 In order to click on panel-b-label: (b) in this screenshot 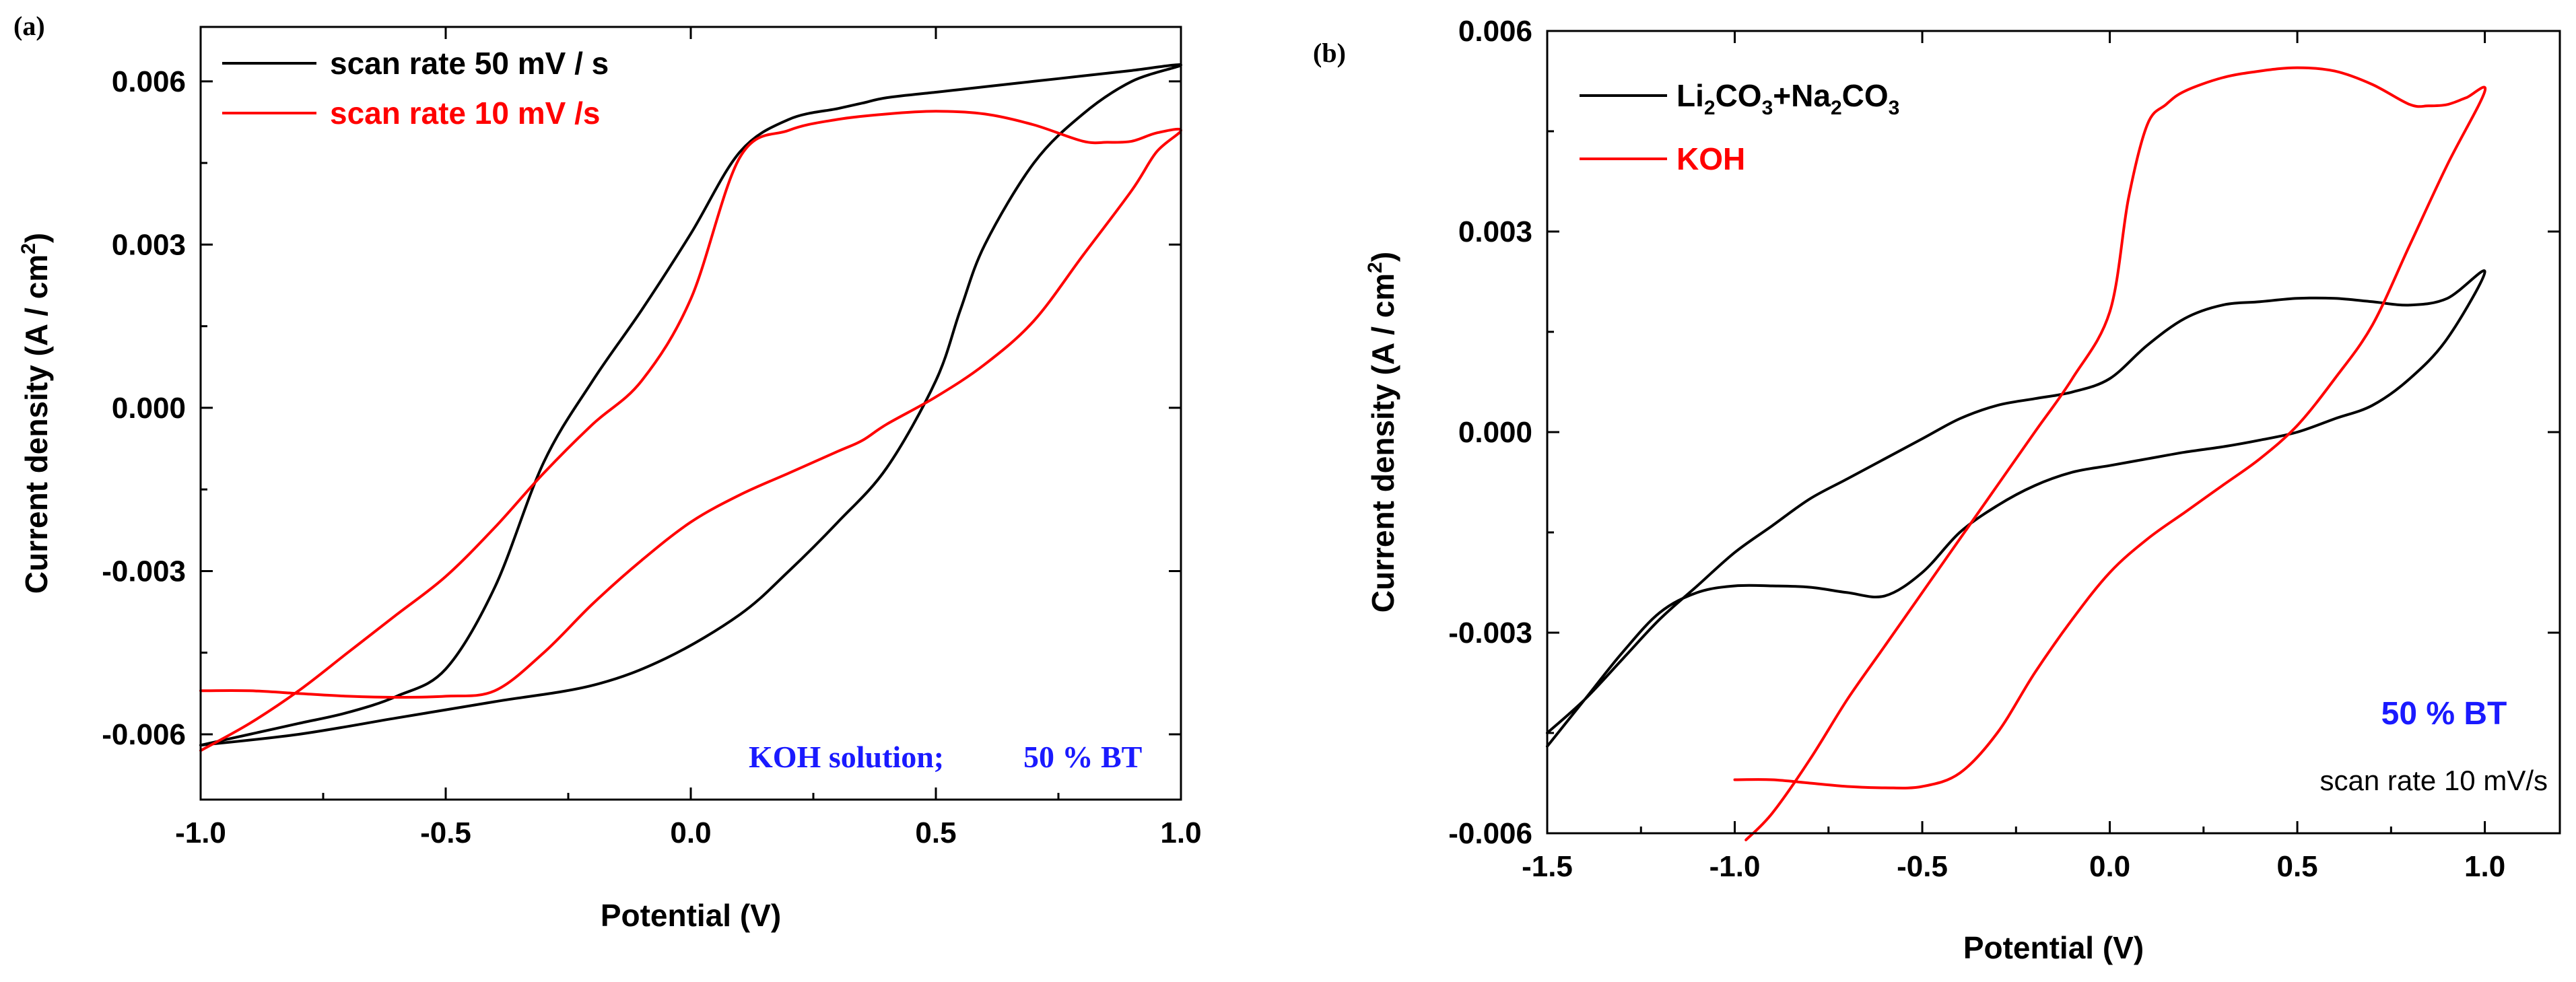, I will do `click(1329, 53)`.